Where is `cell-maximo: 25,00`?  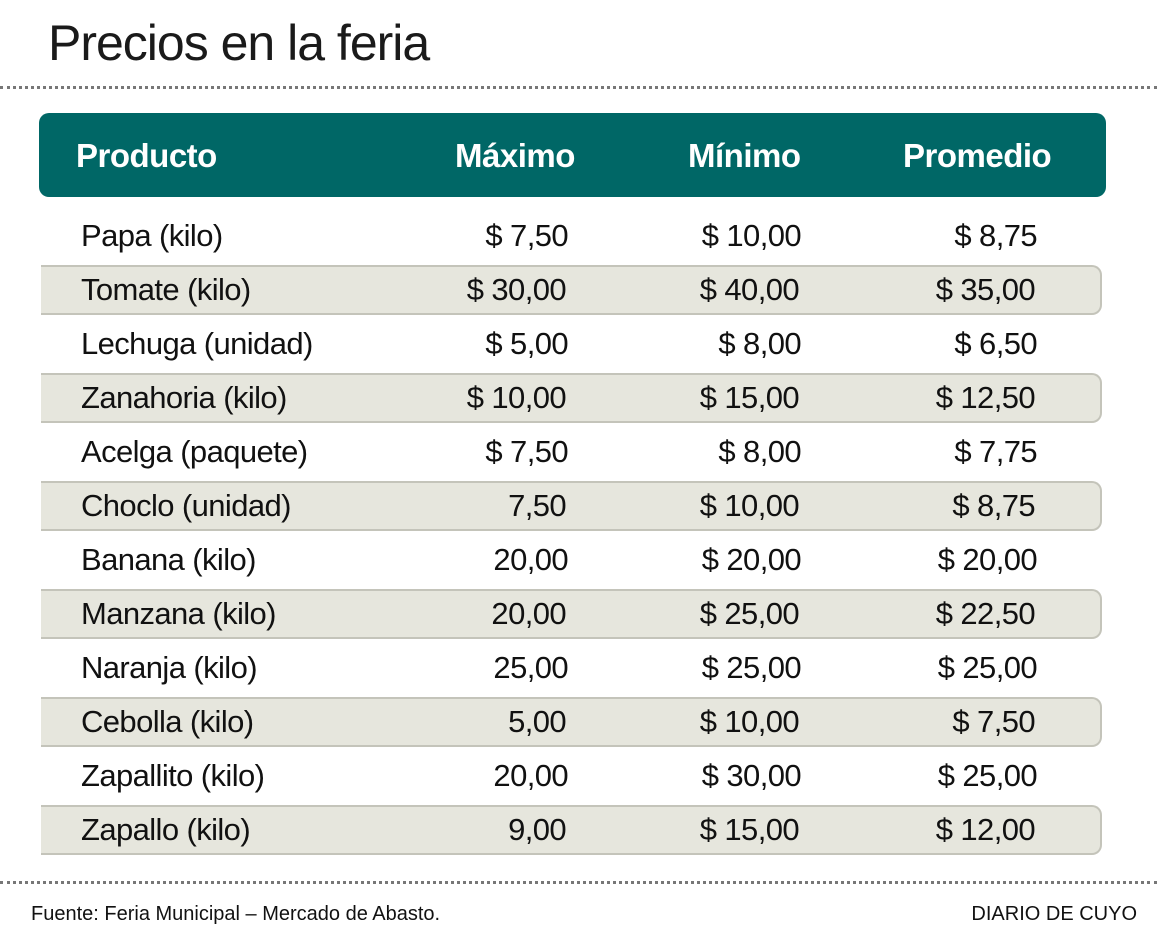
cell-maximo: 25,00 is located at coordinates (530, 667).